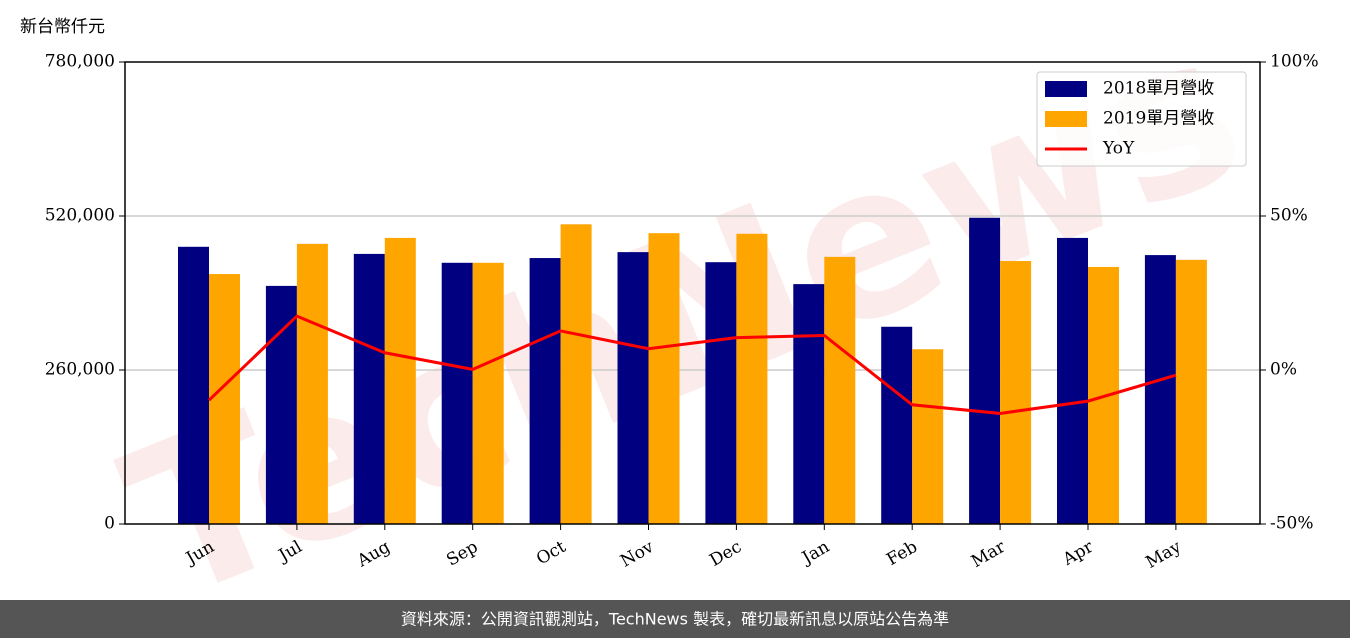 The height and width of the screenshot is (638, 1350). I want to click on legend-label: YoY, so click(1118, 149).